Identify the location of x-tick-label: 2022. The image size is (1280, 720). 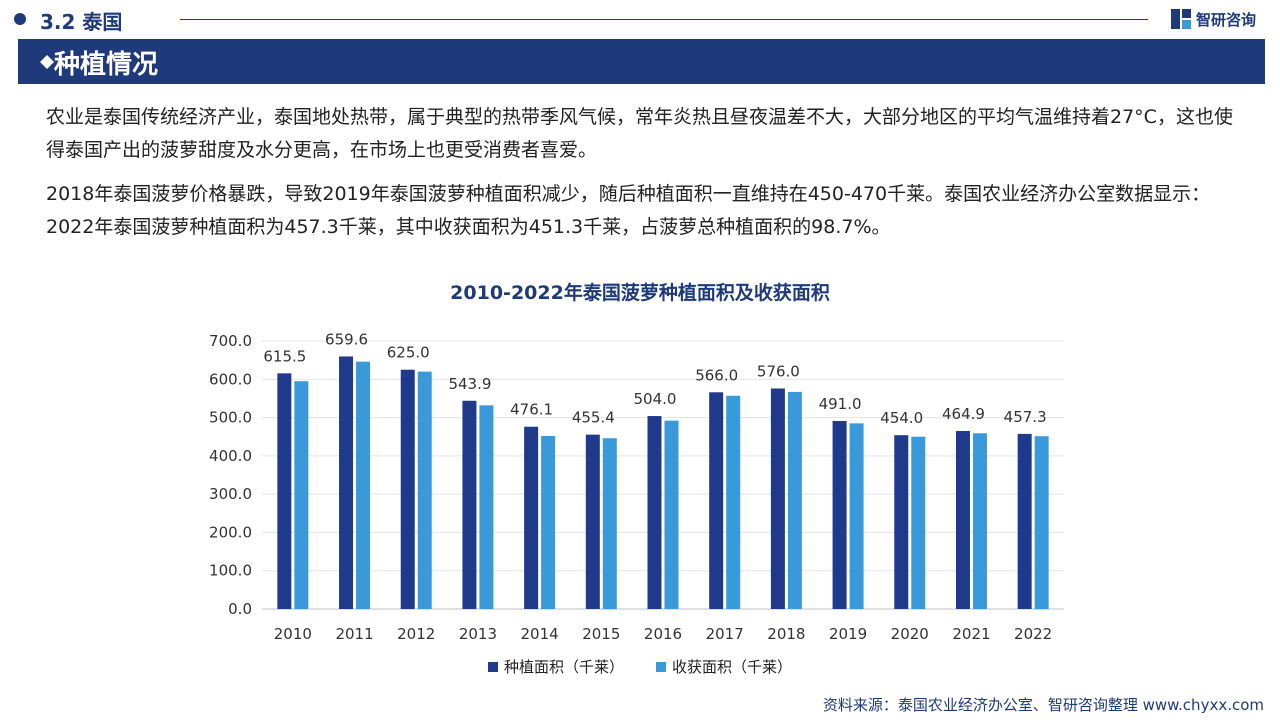
(1033, 634).